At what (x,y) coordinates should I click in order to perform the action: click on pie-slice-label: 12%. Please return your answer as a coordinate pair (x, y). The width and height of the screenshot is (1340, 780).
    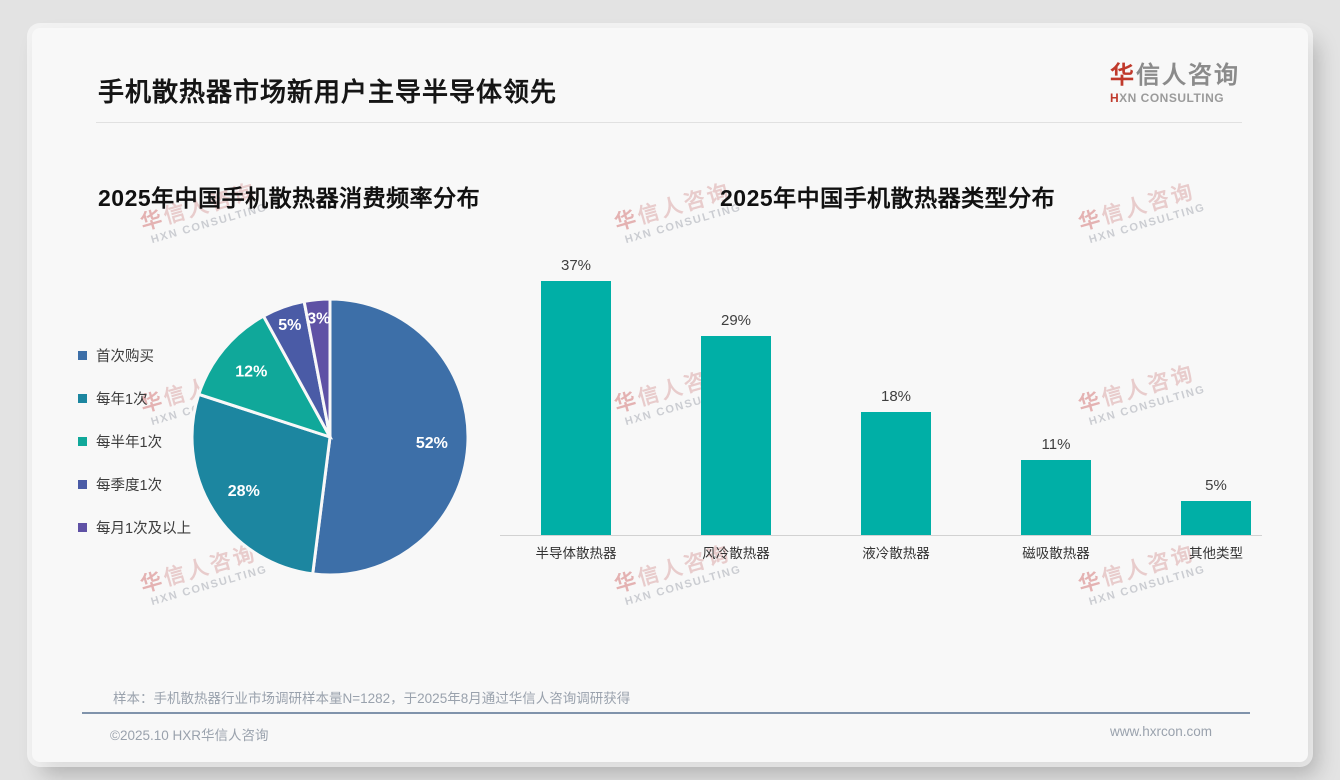
    Looking at the image, I should click on (251, 371).